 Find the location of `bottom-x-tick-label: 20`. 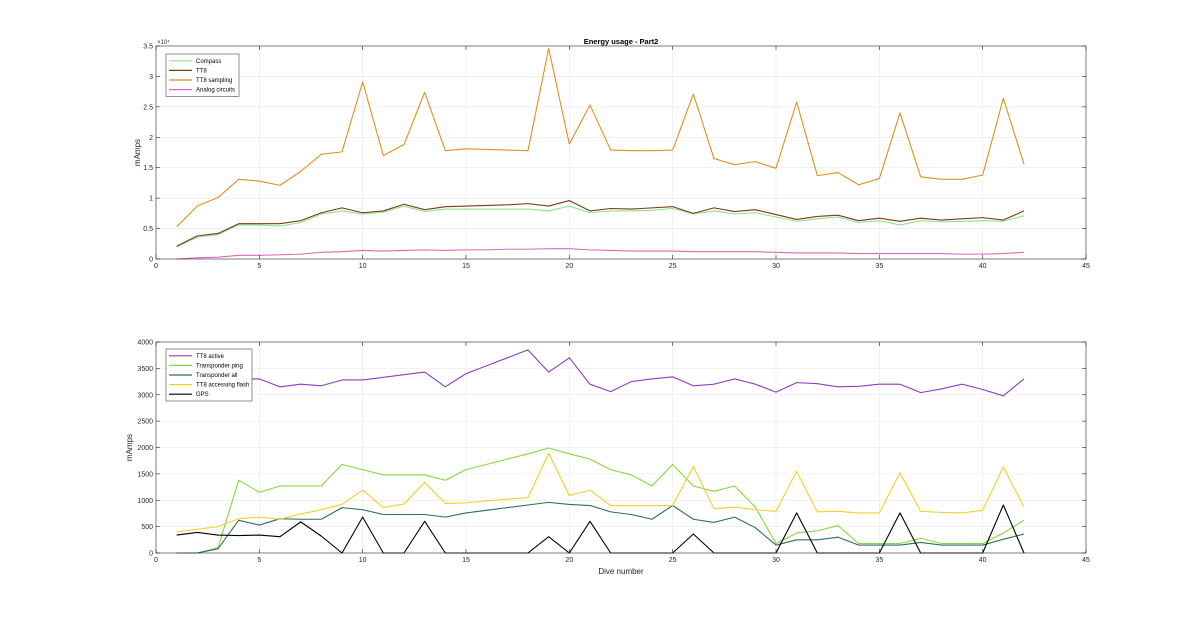

bottom-x-tick-label: 20 is located at coordinates (569, 560).